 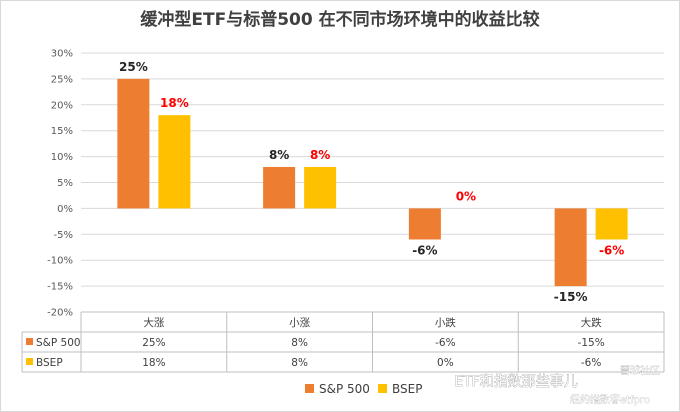 I want to click on table-cell: 25%, so click(x=153, y=343).